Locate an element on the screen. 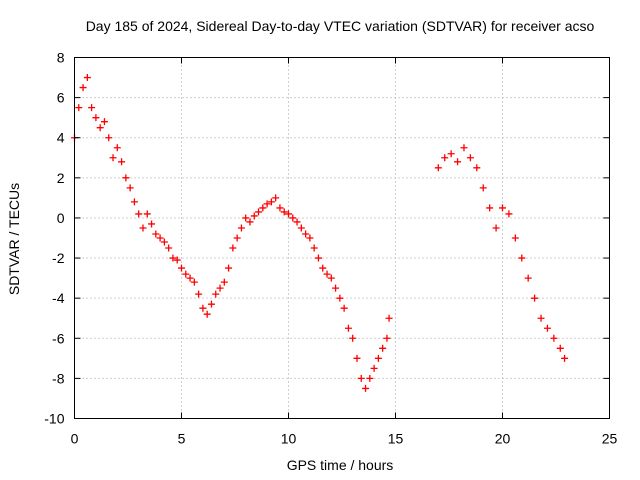 This screenshot has height=480, width=640. y-axis-label: SDTVAR / TECUs is located at coordinates (14, 239).